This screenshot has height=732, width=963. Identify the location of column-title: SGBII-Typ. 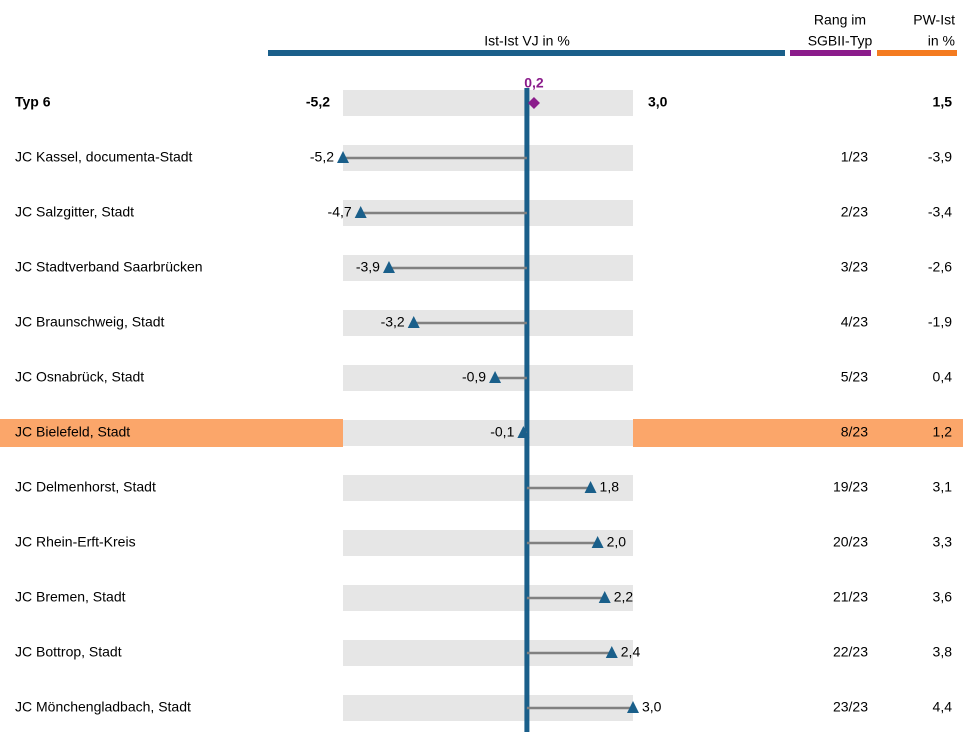
(840, 41).